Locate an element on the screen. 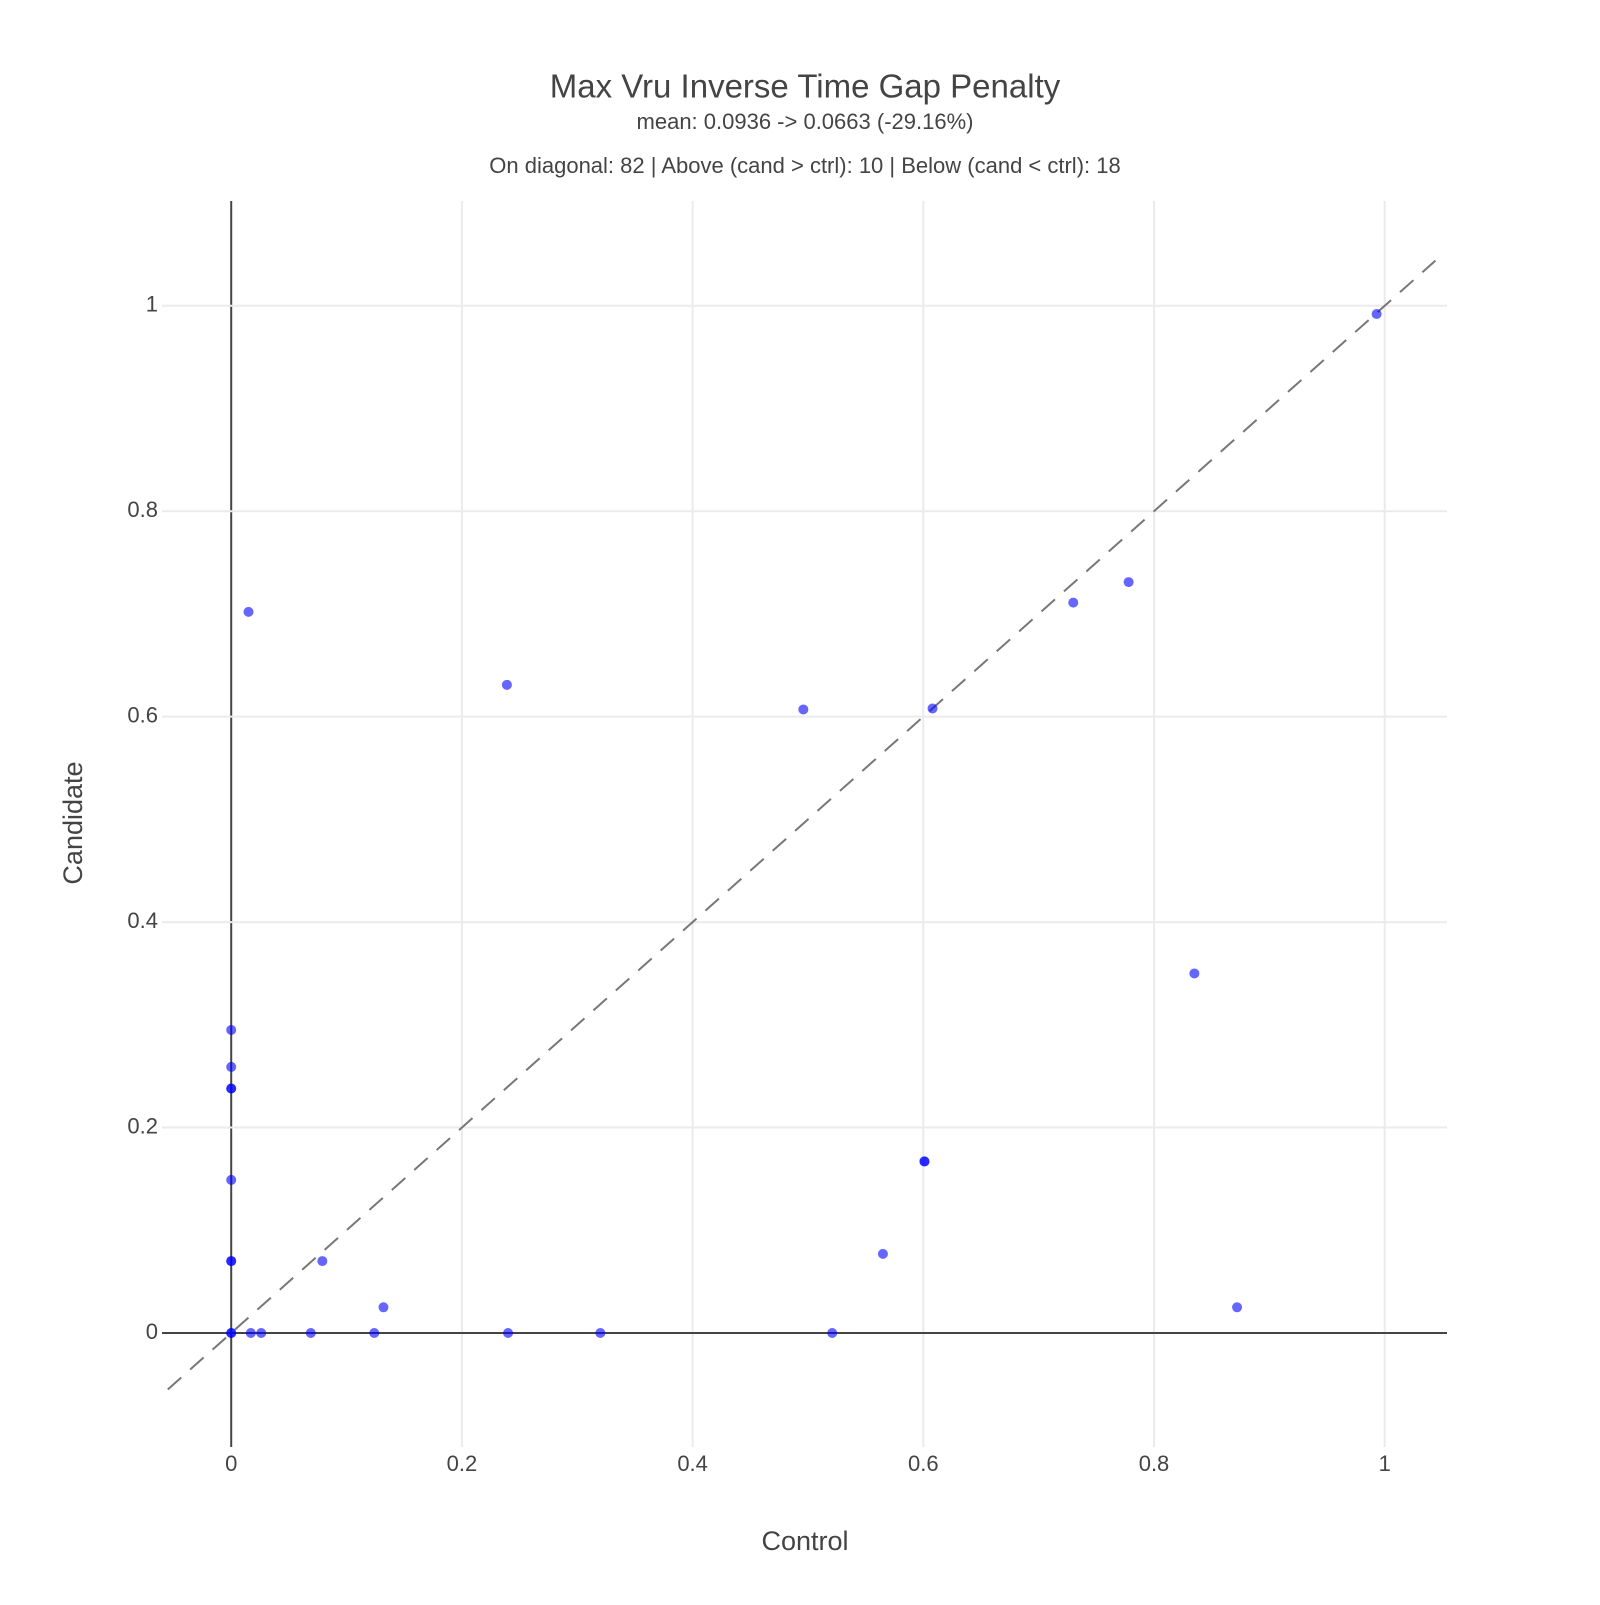  y-tick-label: 0.4 is located at coordinates (142, 920).